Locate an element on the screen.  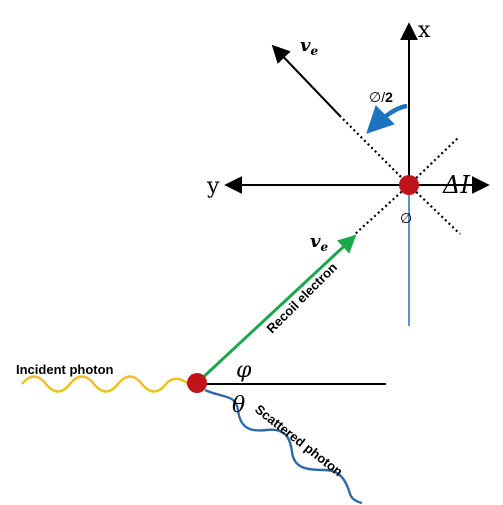
scattered-photon-wave is located at coordinates (283, 446).